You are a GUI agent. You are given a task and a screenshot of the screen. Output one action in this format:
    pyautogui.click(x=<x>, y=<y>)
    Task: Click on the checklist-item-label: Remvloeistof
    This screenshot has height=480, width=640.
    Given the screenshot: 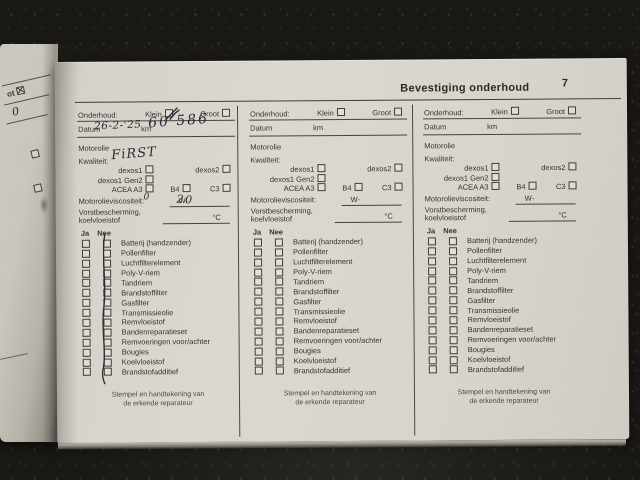 What is the action you would take?
    pyautogui.click(x=315, y=321)
    